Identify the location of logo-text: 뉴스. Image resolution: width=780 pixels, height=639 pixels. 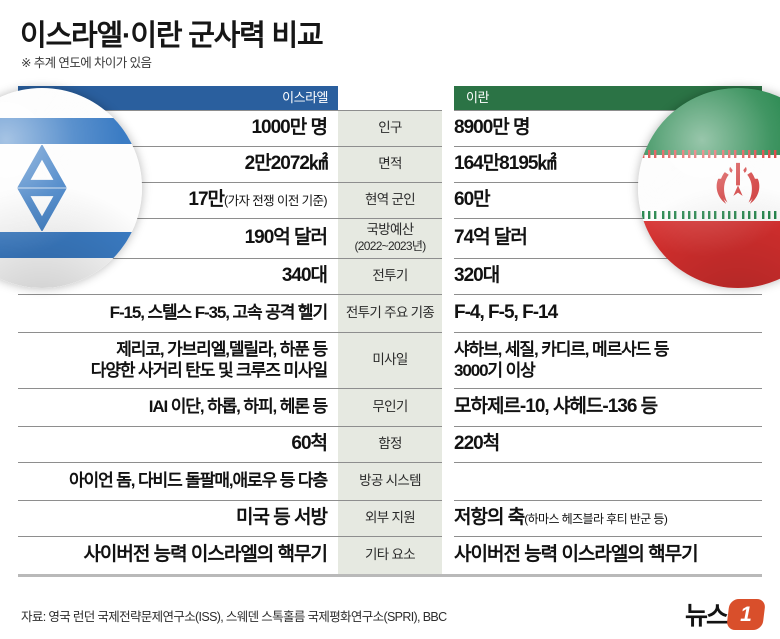
(706, 616).